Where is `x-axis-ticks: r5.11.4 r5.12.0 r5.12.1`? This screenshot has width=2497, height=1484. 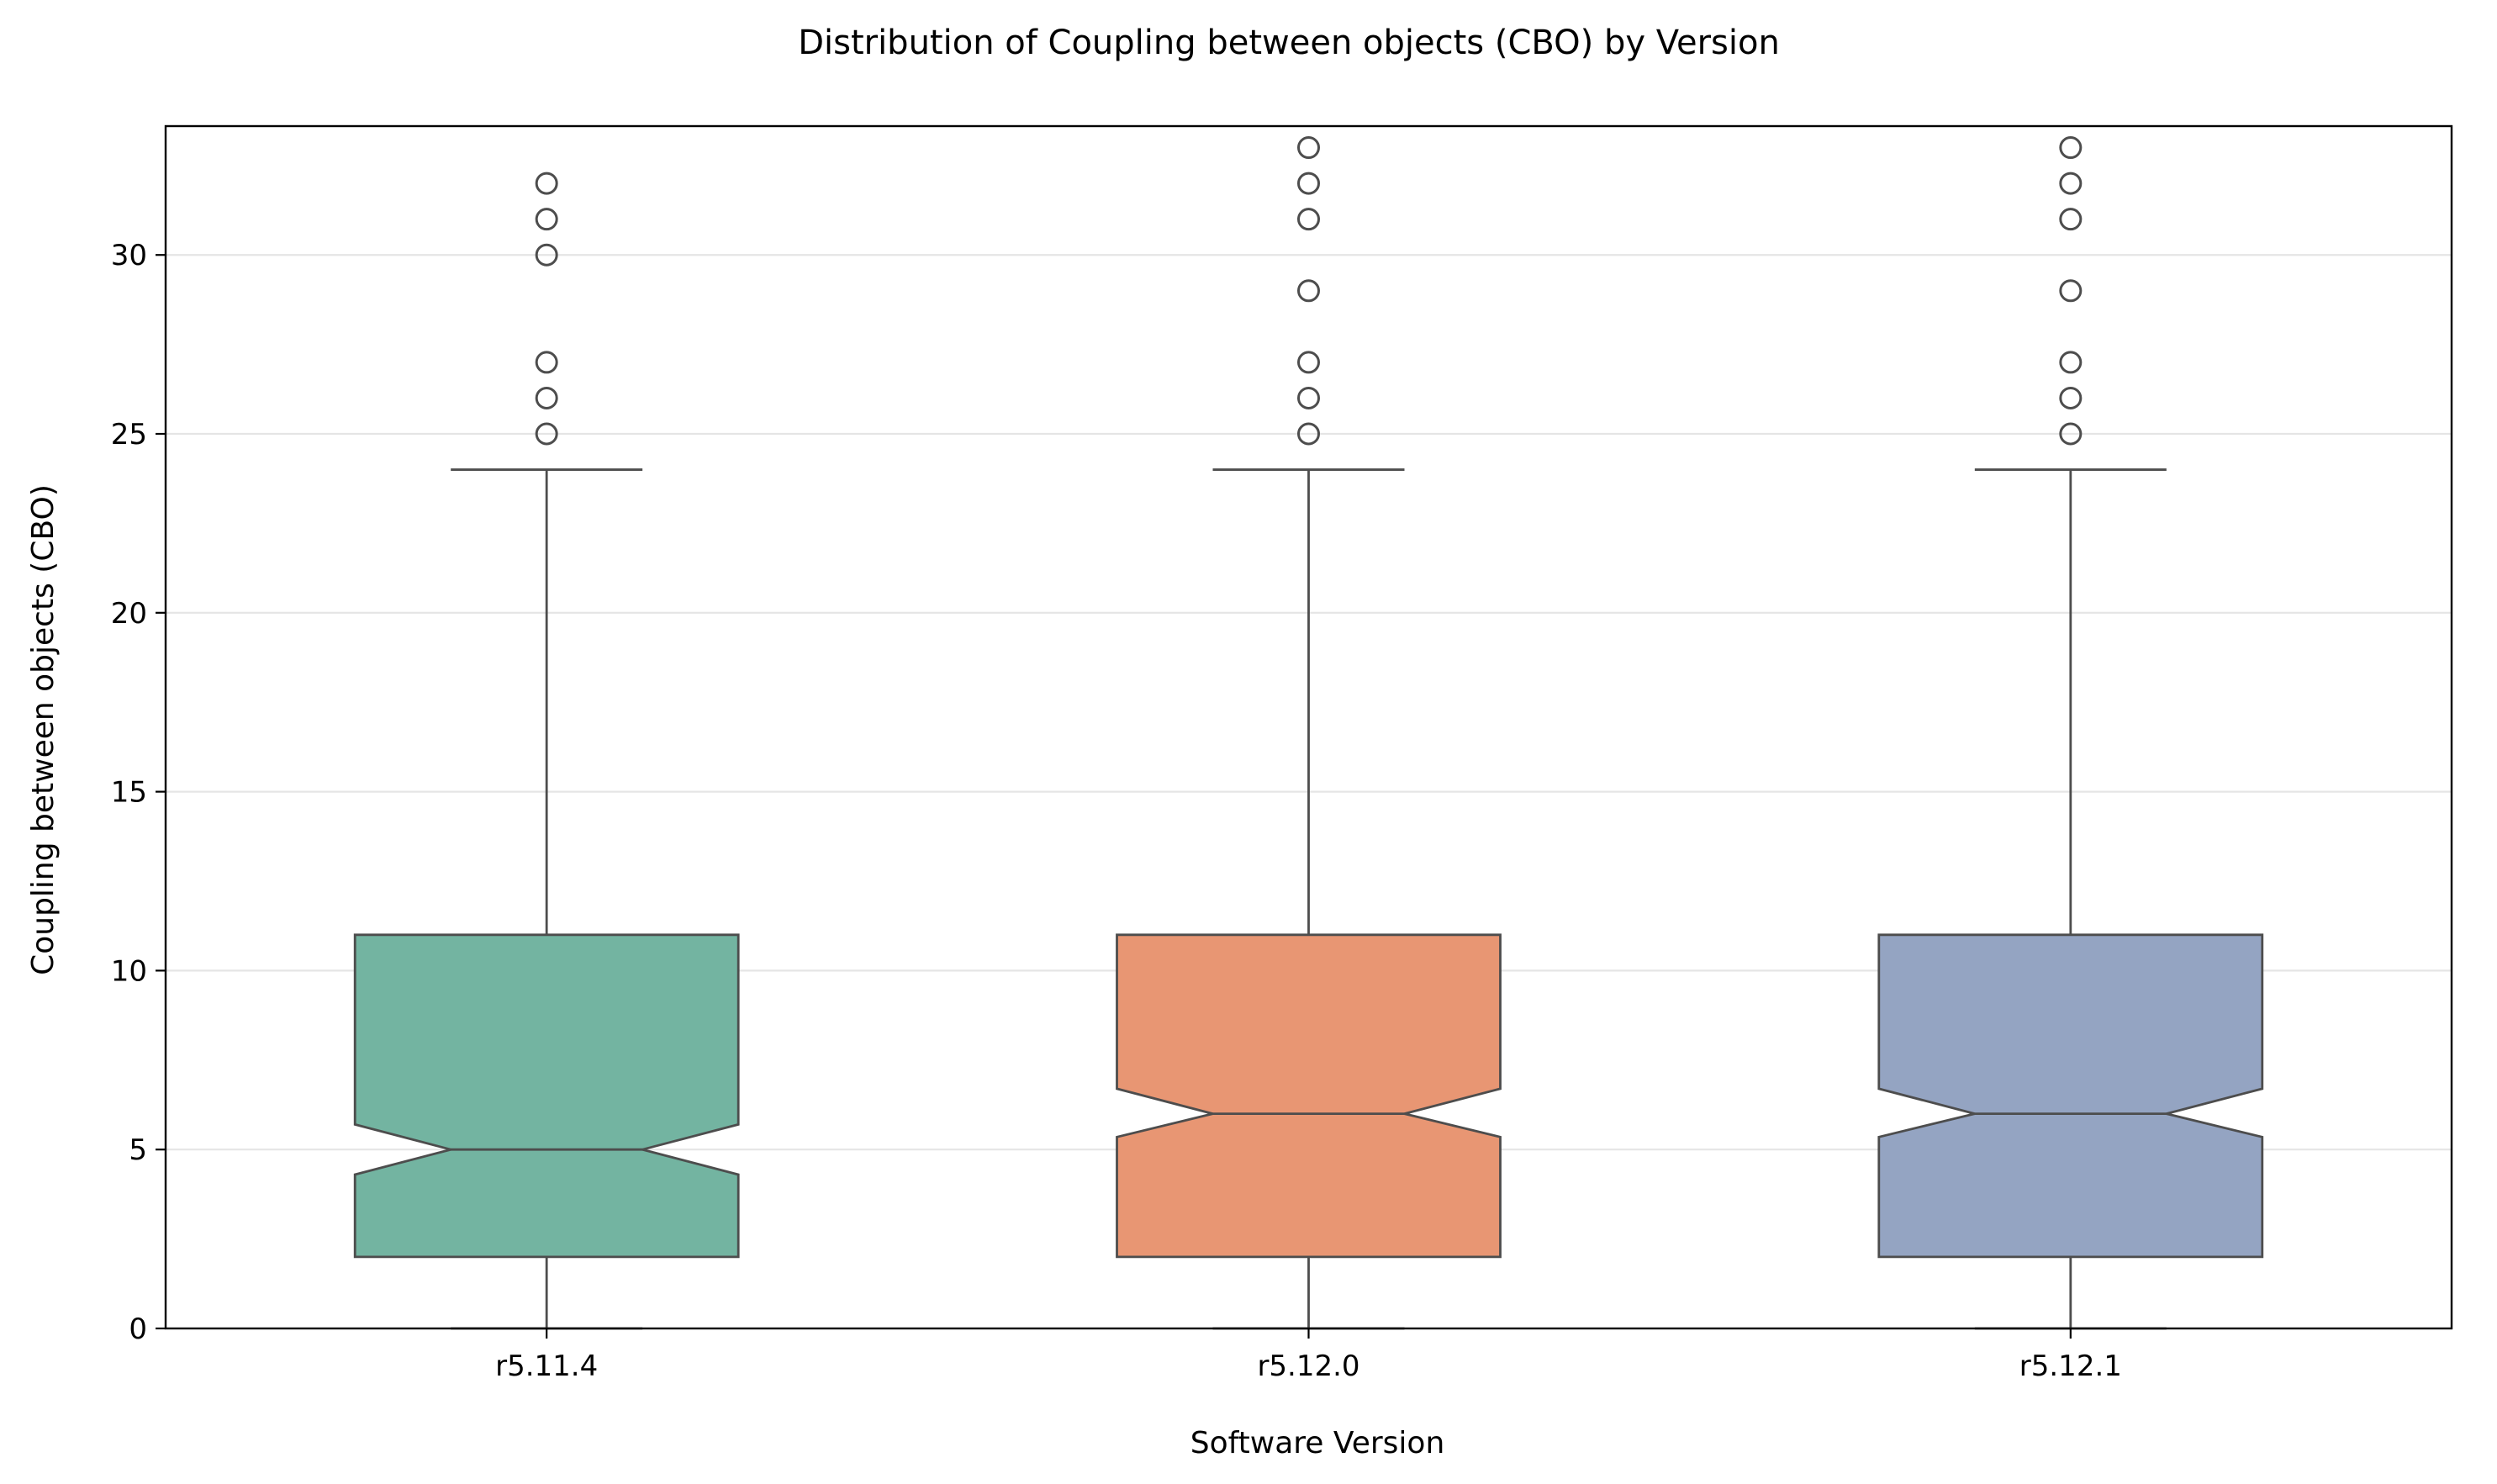 x-axis-ticks: r5.11.4 r5.12.0 r5.12.1 is located at coordinates (1308, 1355).